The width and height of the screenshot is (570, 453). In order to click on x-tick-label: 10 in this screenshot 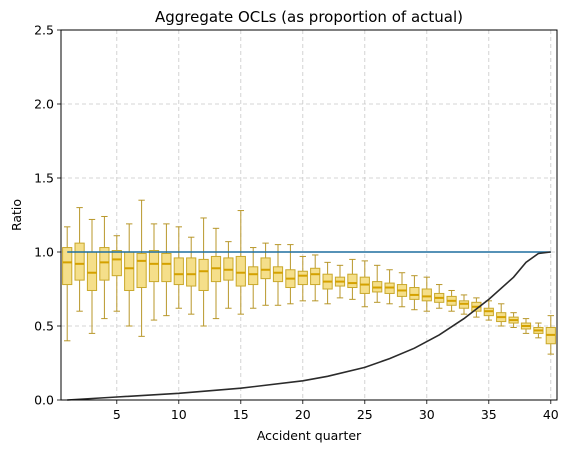, I will do `click(179, 414)`.